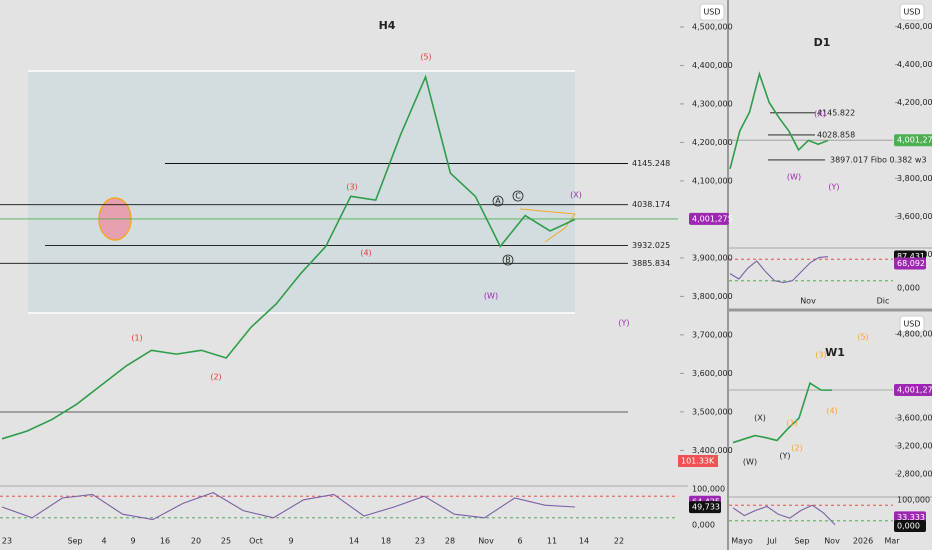 The width and height of the screenshot is (932, 550). I want to click on x-tick-label: Jul, so click(771, 541).